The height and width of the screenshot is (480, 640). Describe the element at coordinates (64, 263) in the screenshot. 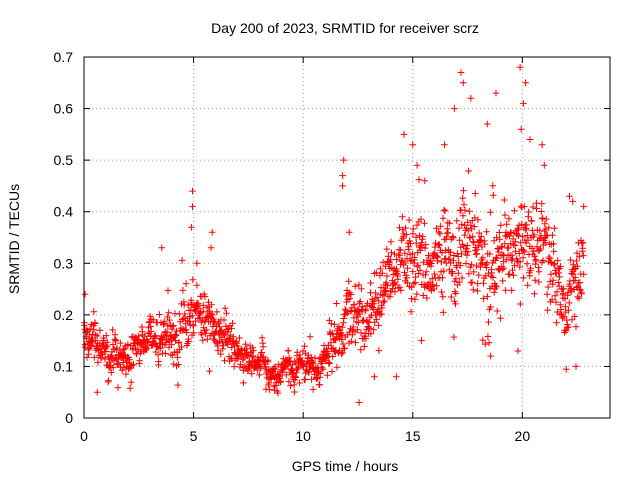

I see `y-tick-label: 0.3` at that location.